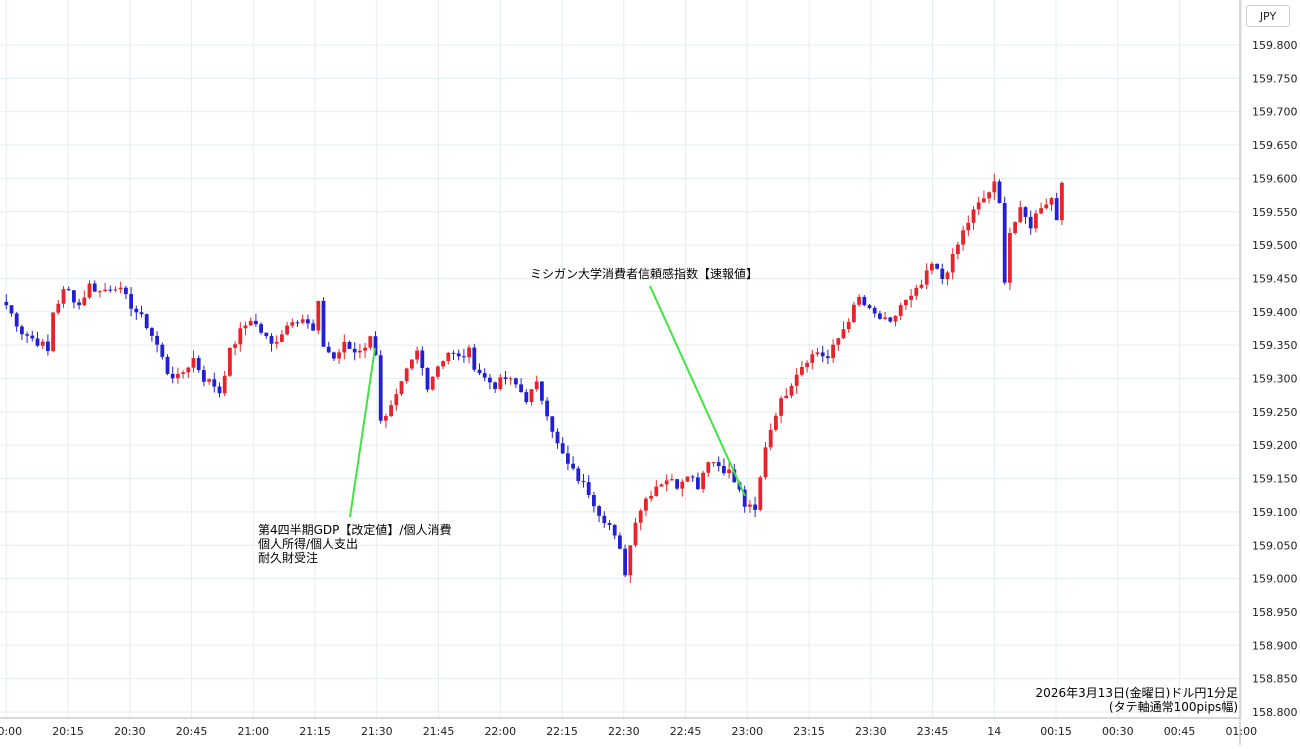  Describe the element at coordinates (1275, 145) in the screenshot. I see `y-tick-label: 159.650` at that location.